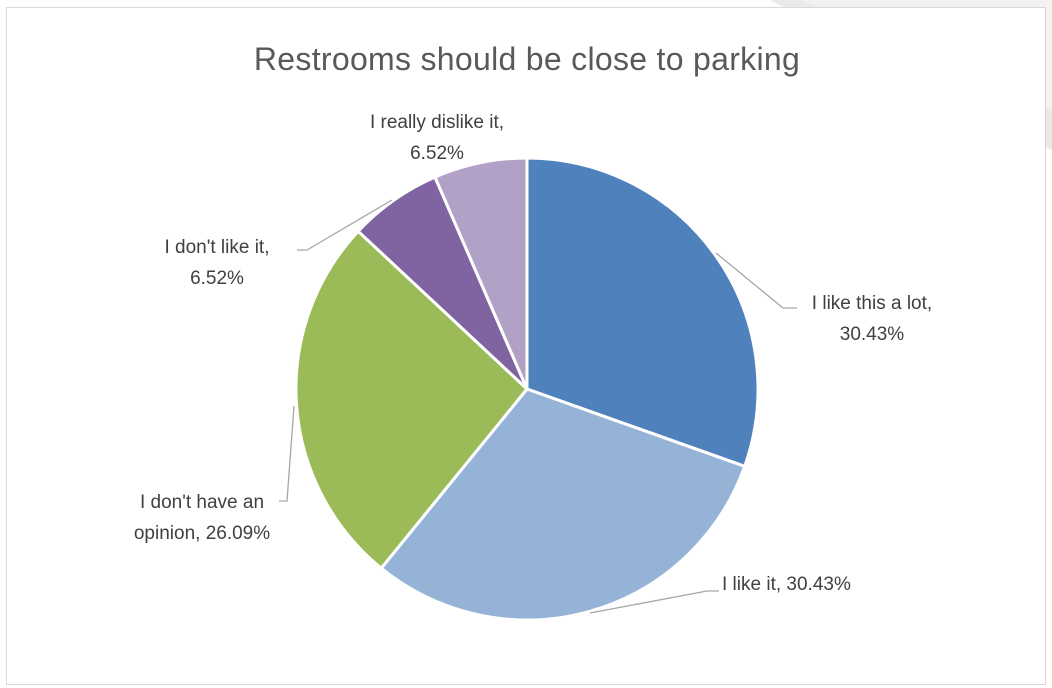 The image size is (1052, 688). What do you see at coordinates (411, 399) in the screenshot?
I see `pie-slice-i-don-t-have-an-opinion` at bounding box center [411, 399].